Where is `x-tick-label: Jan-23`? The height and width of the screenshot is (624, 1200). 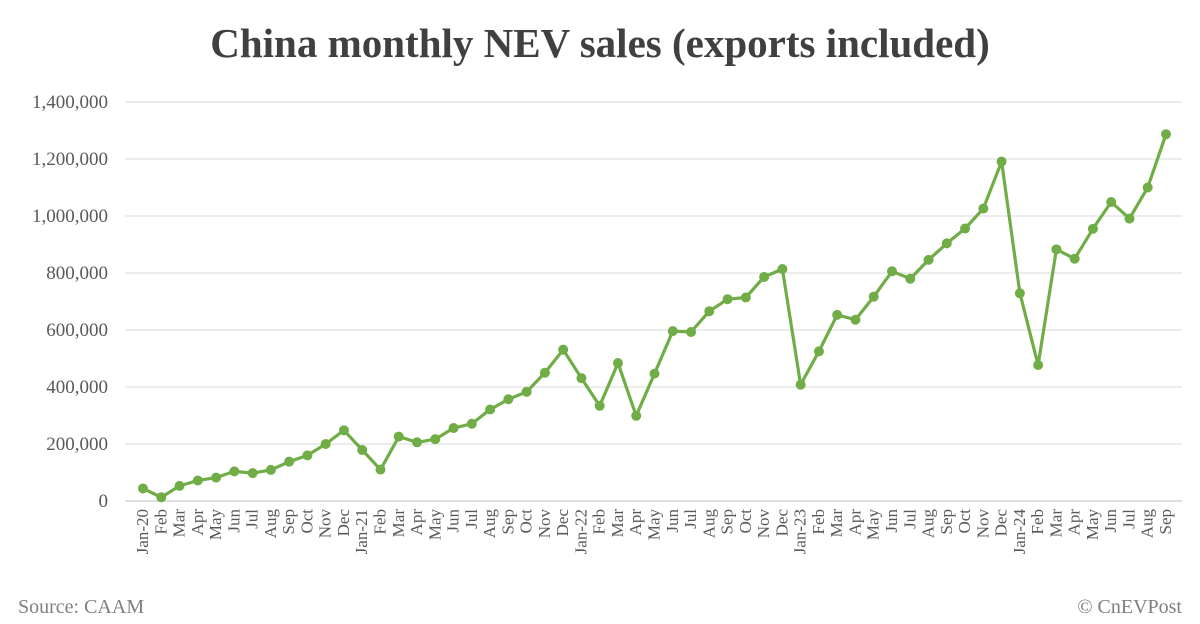
x-tick-label: Jan-23 is located at coordinates (800, 531).